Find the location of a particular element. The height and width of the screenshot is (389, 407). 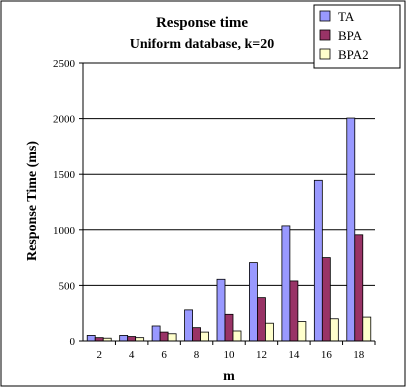

legend-label-bpa: BPA is located at coordinates (350, 35).